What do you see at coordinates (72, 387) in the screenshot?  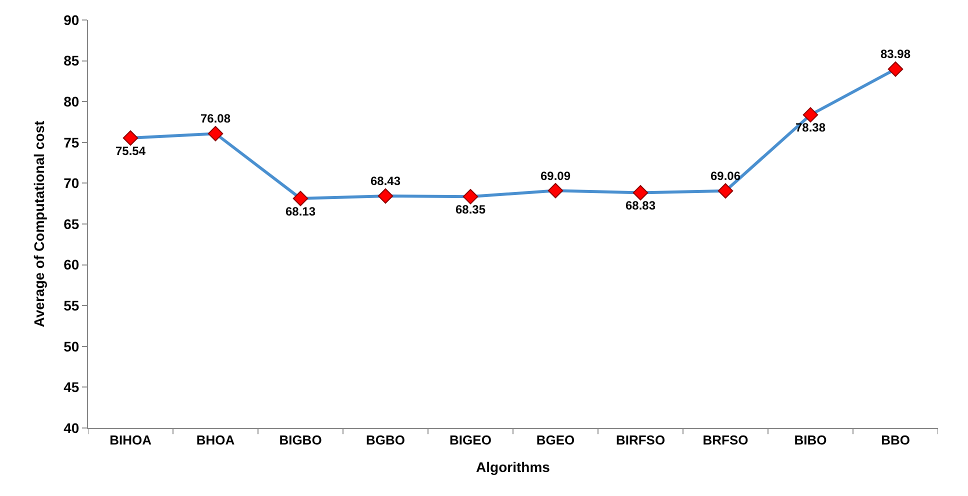 I see `y-tick-label: 45` at bounding box center [72, 387].